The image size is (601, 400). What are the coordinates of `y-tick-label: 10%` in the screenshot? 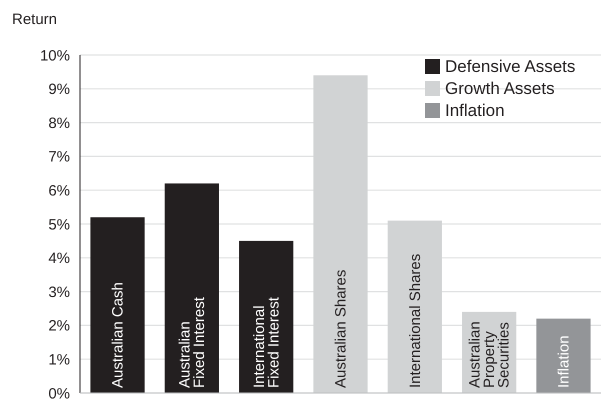 It's located at (55, 55).